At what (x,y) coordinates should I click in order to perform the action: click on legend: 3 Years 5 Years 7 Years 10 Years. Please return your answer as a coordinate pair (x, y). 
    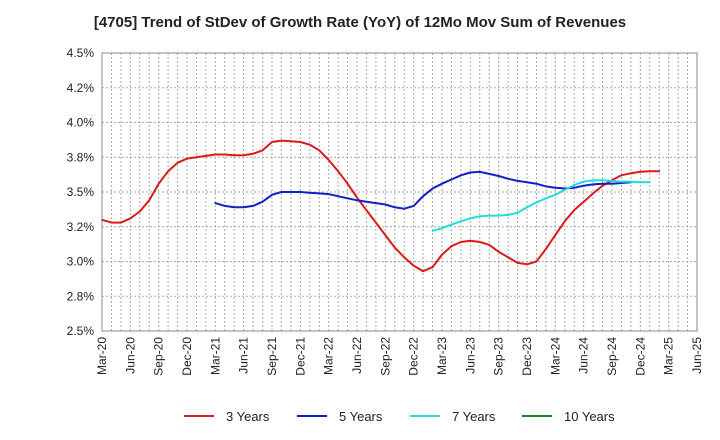
    Looking at the image, I should click on (360, 416).